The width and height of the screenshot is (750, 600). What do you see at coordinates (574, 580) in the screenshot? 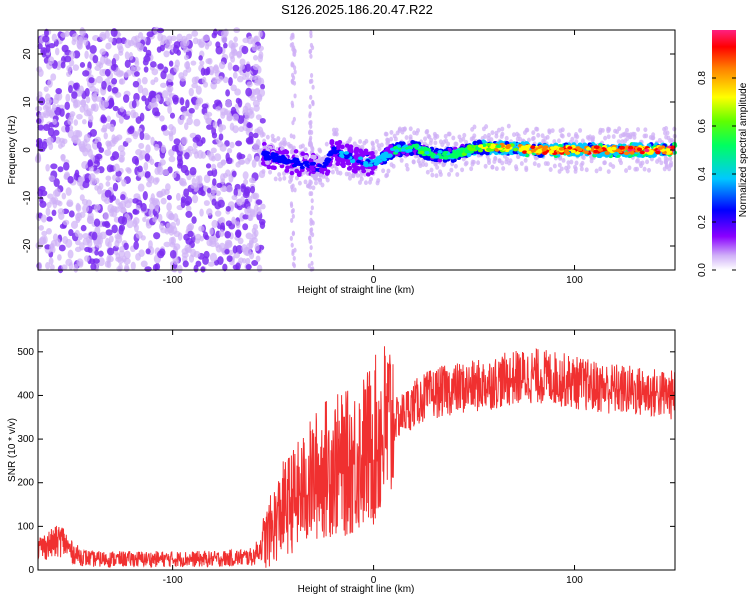
I see `snr-xtick-label: 100` at bounding box center [574, 580].